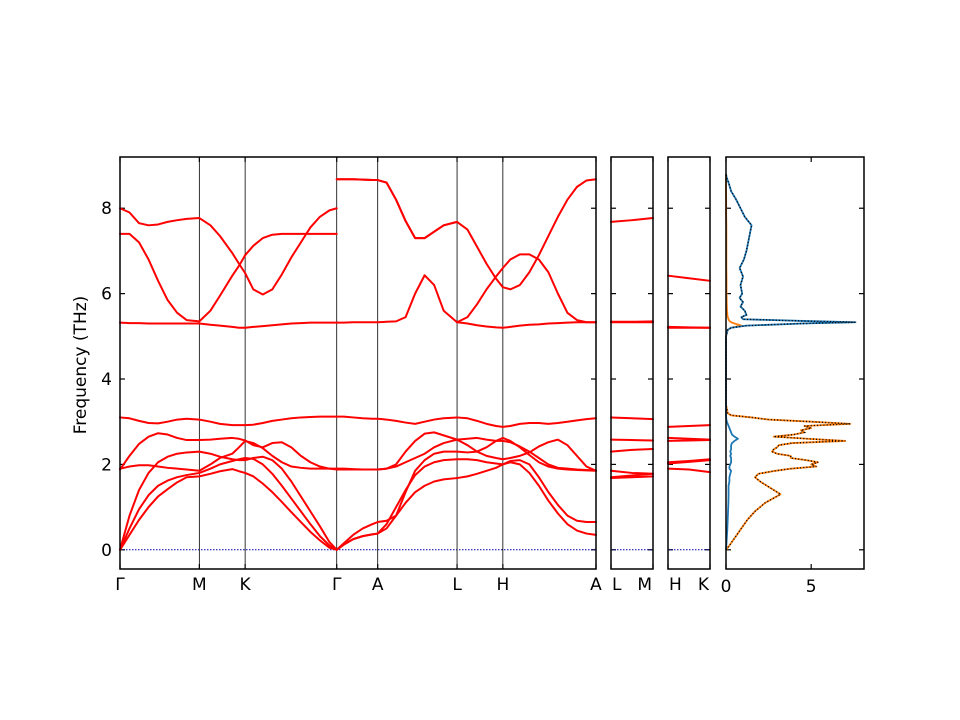 The image size is (960, 720). I want to click on y-tick-label: 8, so click(106, 209).